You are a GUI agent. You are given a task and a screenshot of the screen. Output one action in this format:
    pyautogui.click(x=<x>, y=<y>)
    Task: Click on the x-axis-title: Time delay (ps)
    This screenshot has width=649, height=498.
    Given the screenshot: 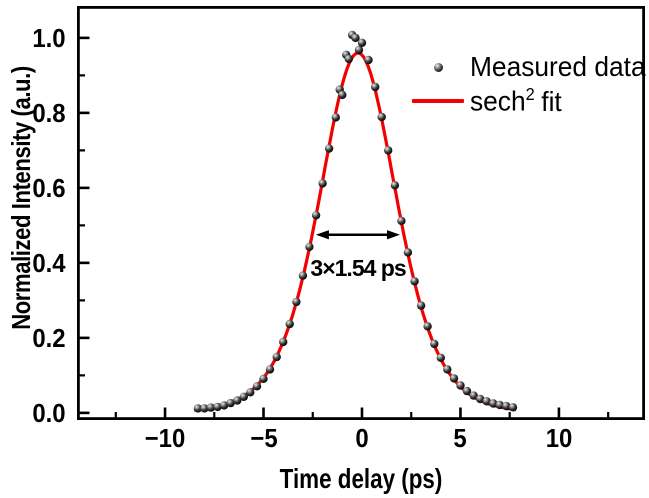 What is the action you would take?
    pyautogui.click(x=361, y=478)
    